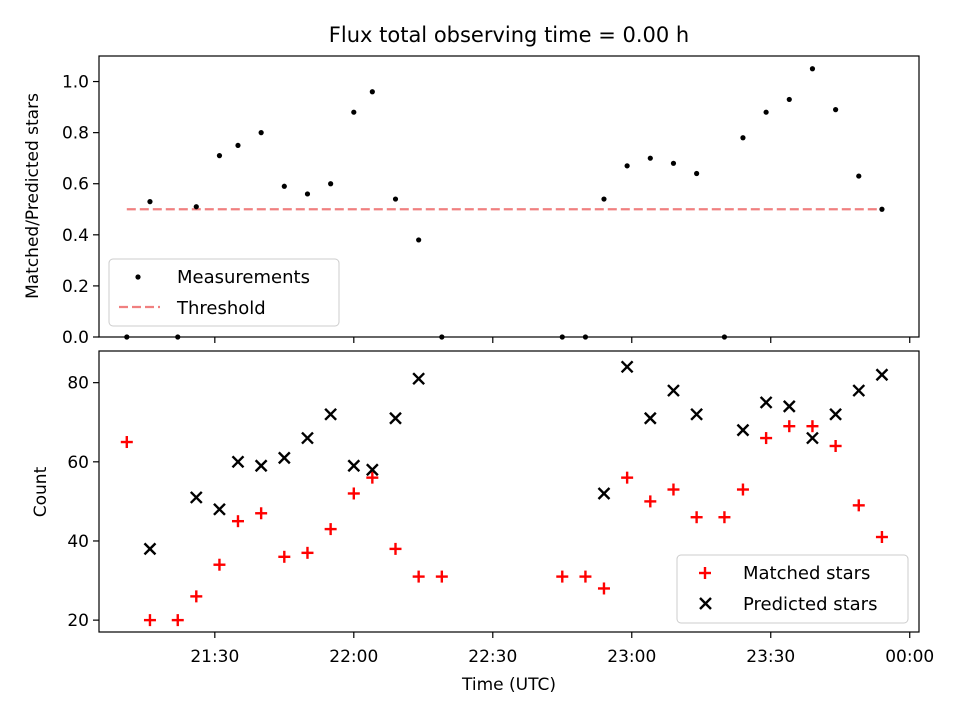  I want to click on top-y-tick-label: 1.0, so click(75, 83).